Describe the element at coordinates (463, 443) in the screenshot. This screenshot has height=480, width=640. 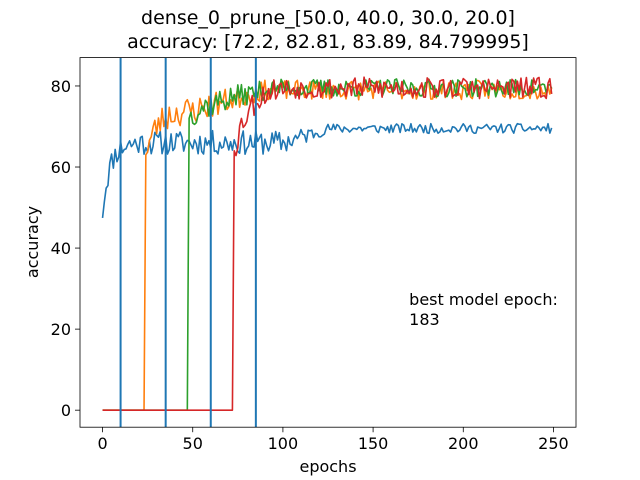
I see `x-tick-label: 200` at that location.